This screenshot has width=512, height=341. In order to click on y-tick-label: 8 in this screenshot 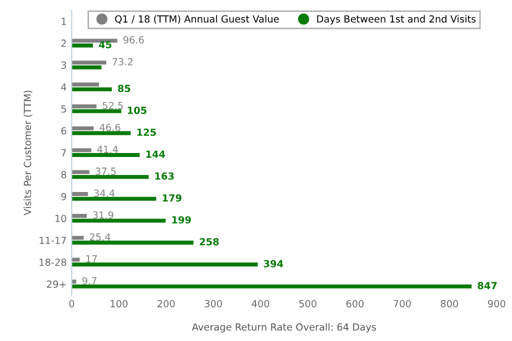, I will do `click(63, 174)`.